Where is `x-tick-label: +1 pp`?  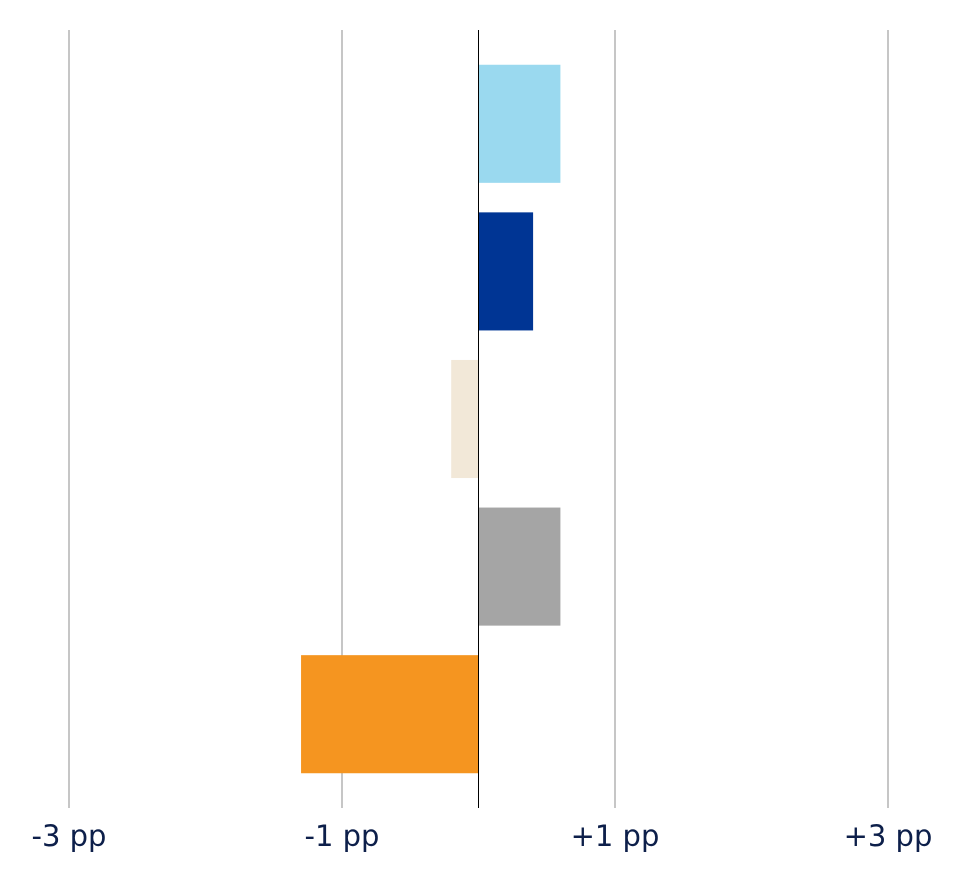
x-tick-label: +1 pp is located at coordinates (615, 836).